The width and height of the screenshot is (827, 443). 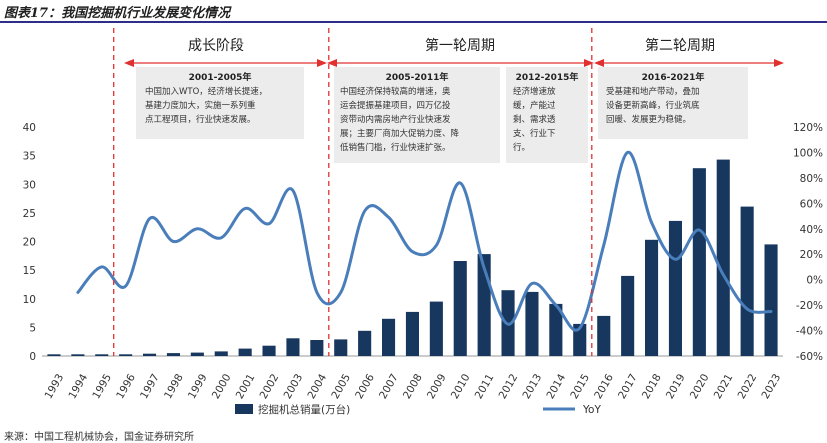 I want to click on x-tick-2011: 2011, so click(x=485, y=386).